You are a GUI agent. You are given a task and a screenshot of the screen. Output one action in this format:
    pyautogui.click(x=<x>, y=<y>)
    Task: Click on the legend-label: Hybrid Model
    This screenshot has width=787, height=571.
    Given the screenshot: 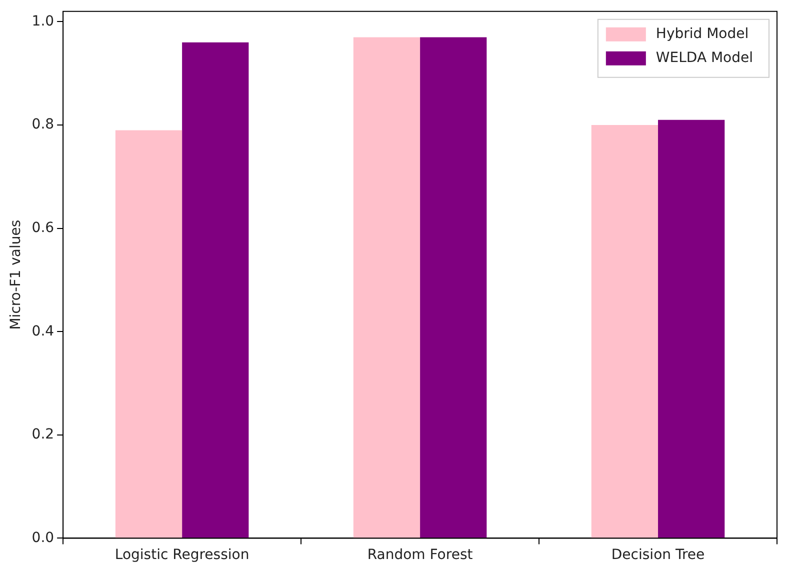 What is the action you would take?
    pyautogui.click(x=702, y=34)
    